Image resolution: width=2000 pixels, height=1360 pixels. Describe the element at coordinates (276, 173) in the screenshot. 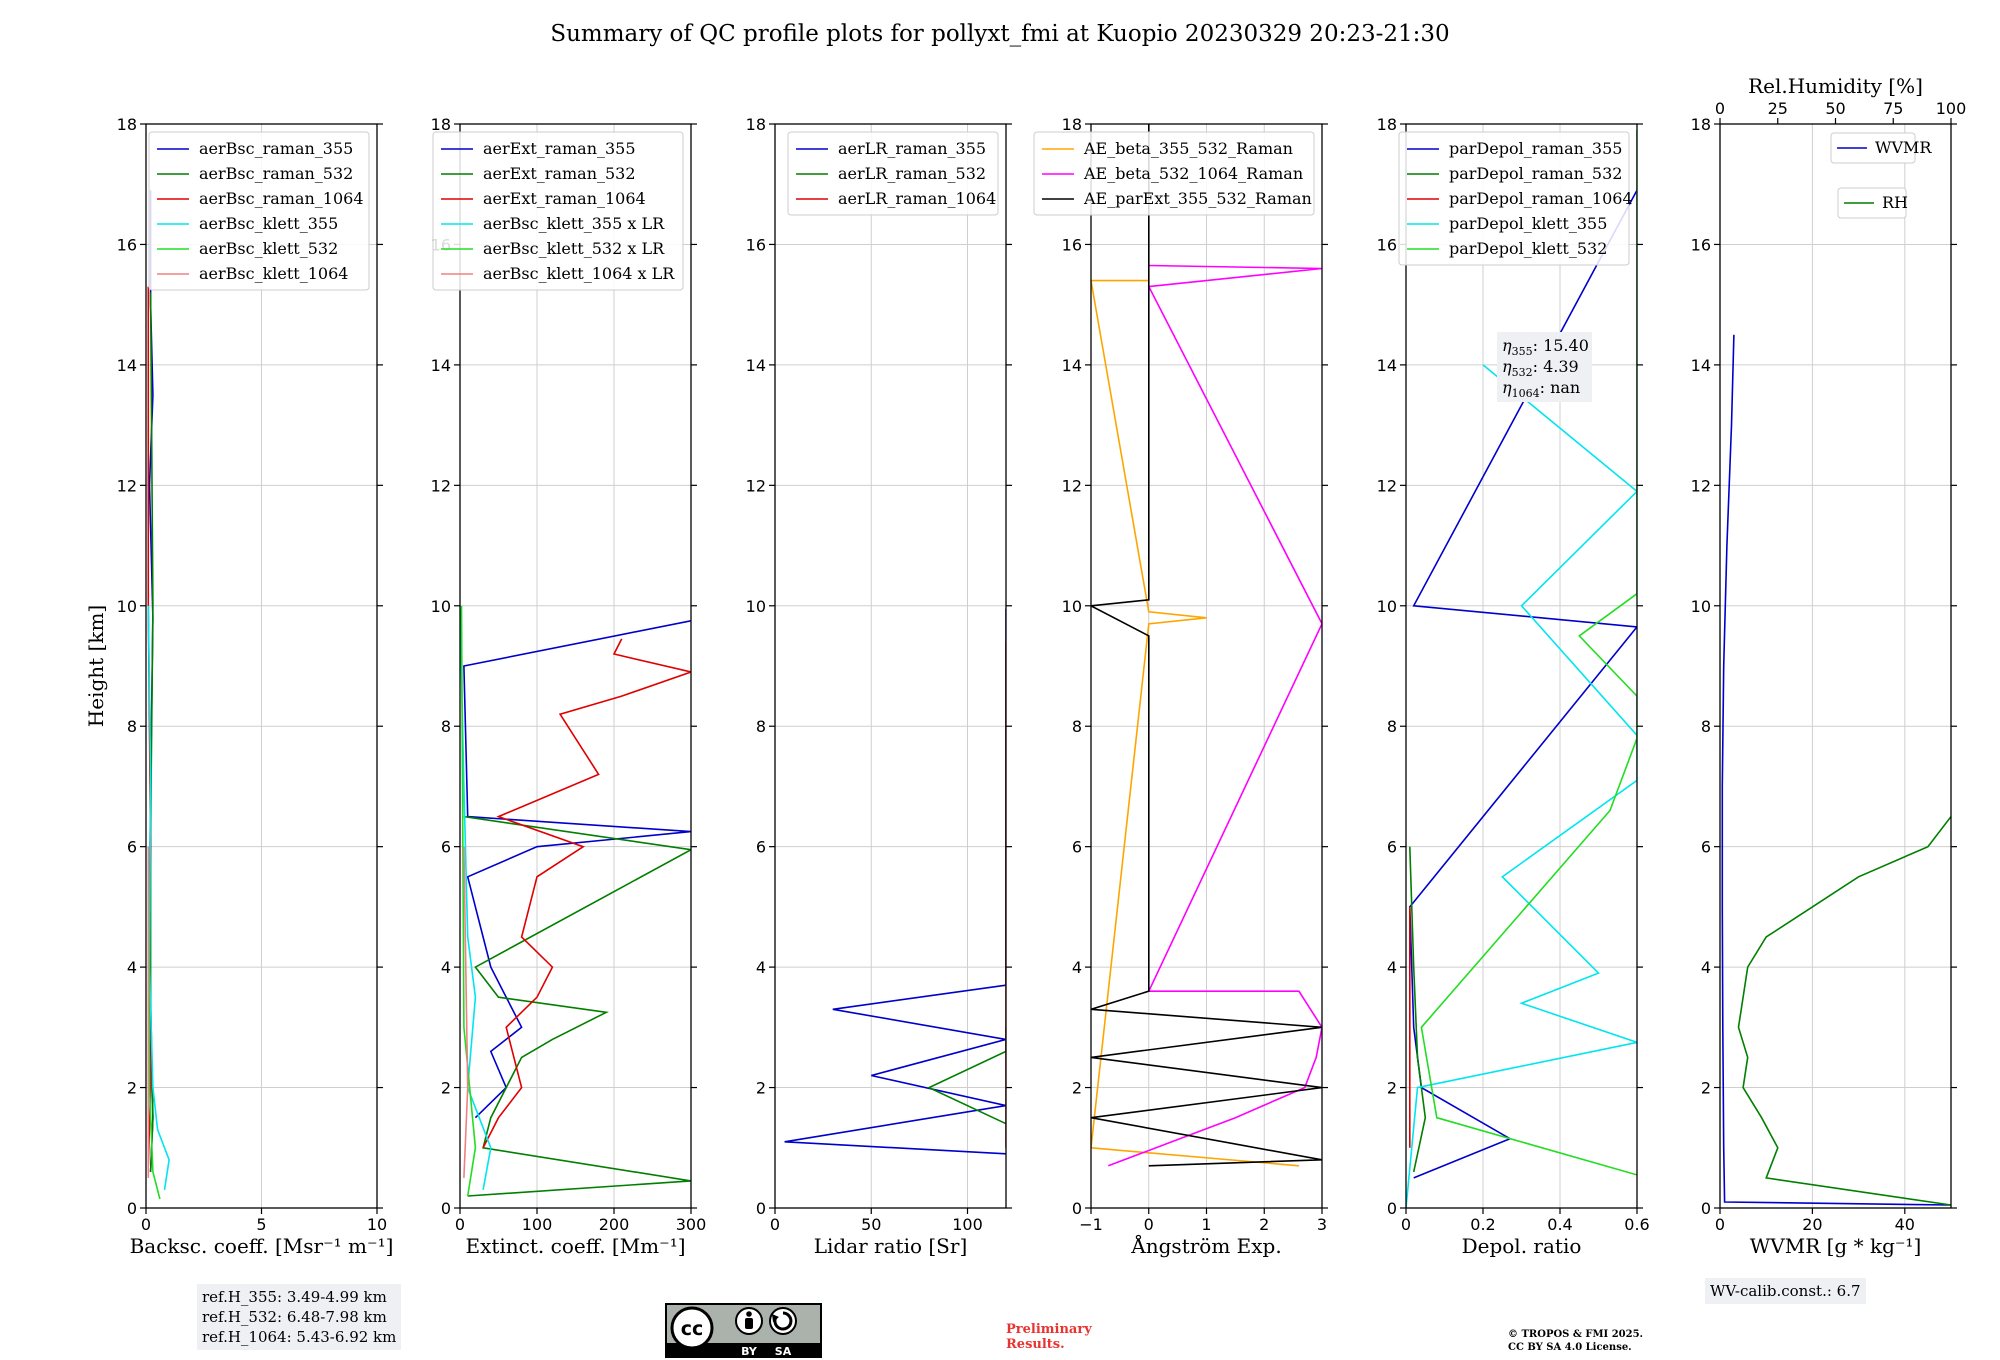

I see `legend-label: aerBsc_raman_532` at that location.